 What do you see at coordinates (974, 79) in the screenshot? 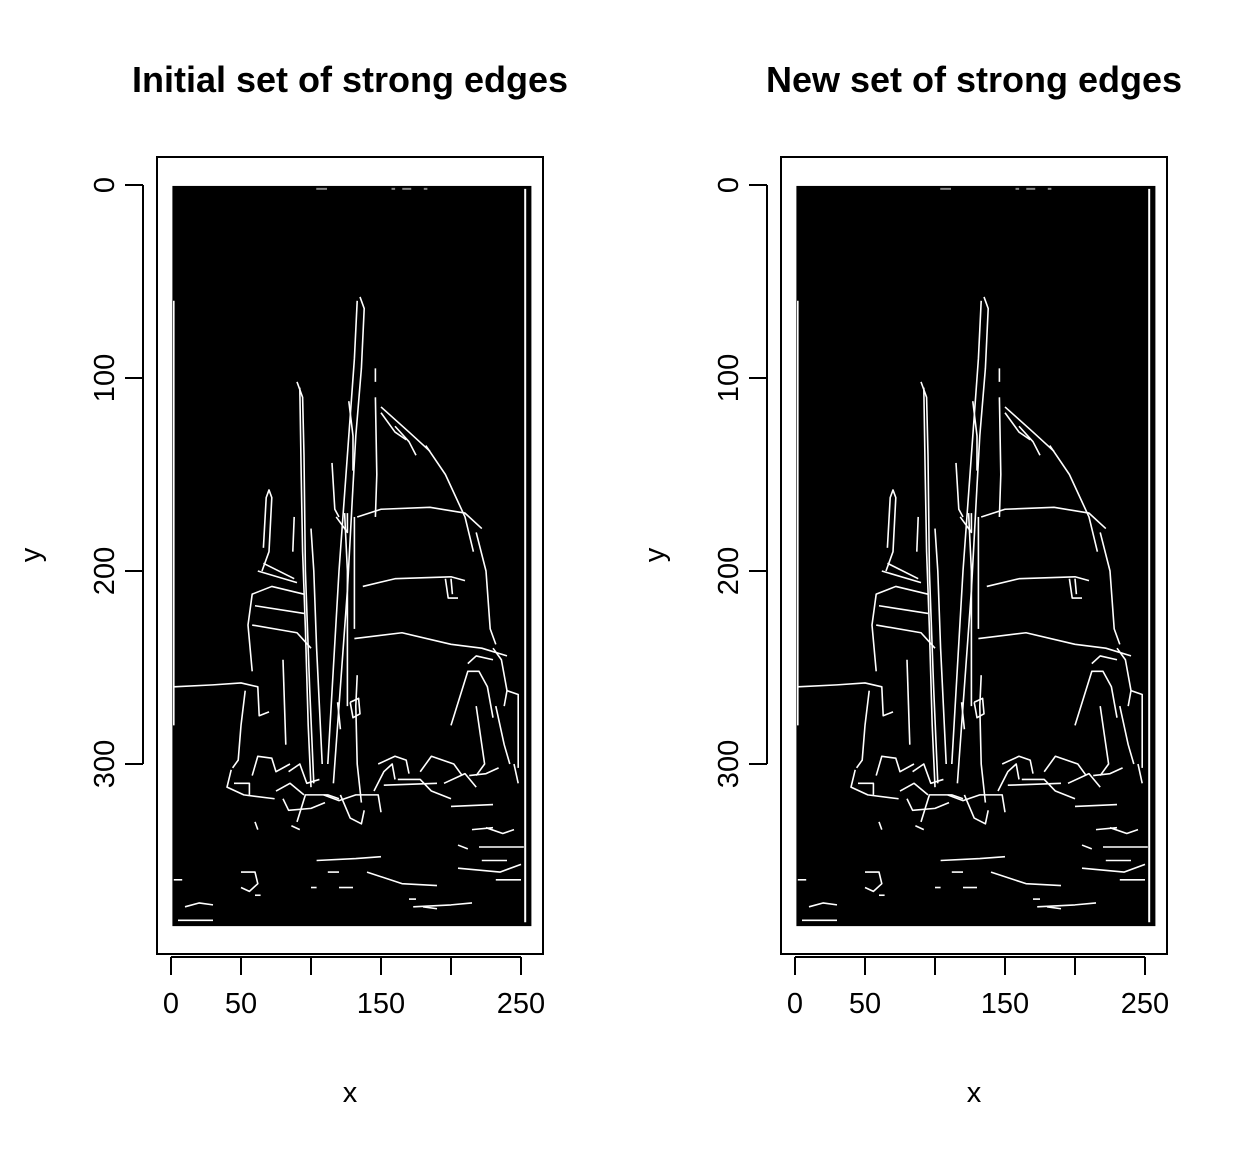
I see `chart-title: New set of strong edges` at bounding box center [974, 79].